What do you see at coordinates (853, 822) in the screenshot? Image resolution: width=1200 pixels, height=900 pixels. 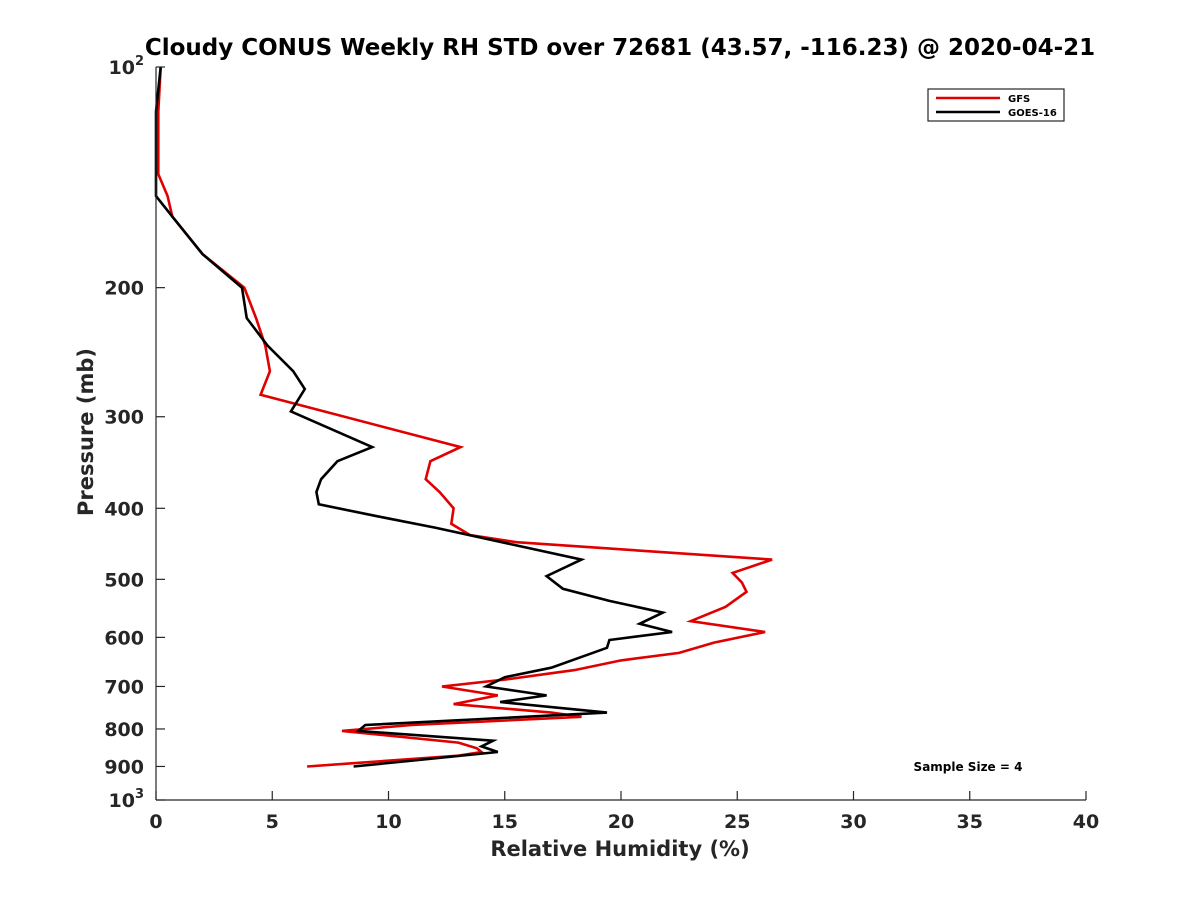 I see `x-tick-label: 30` at bounding box center [853, 822].